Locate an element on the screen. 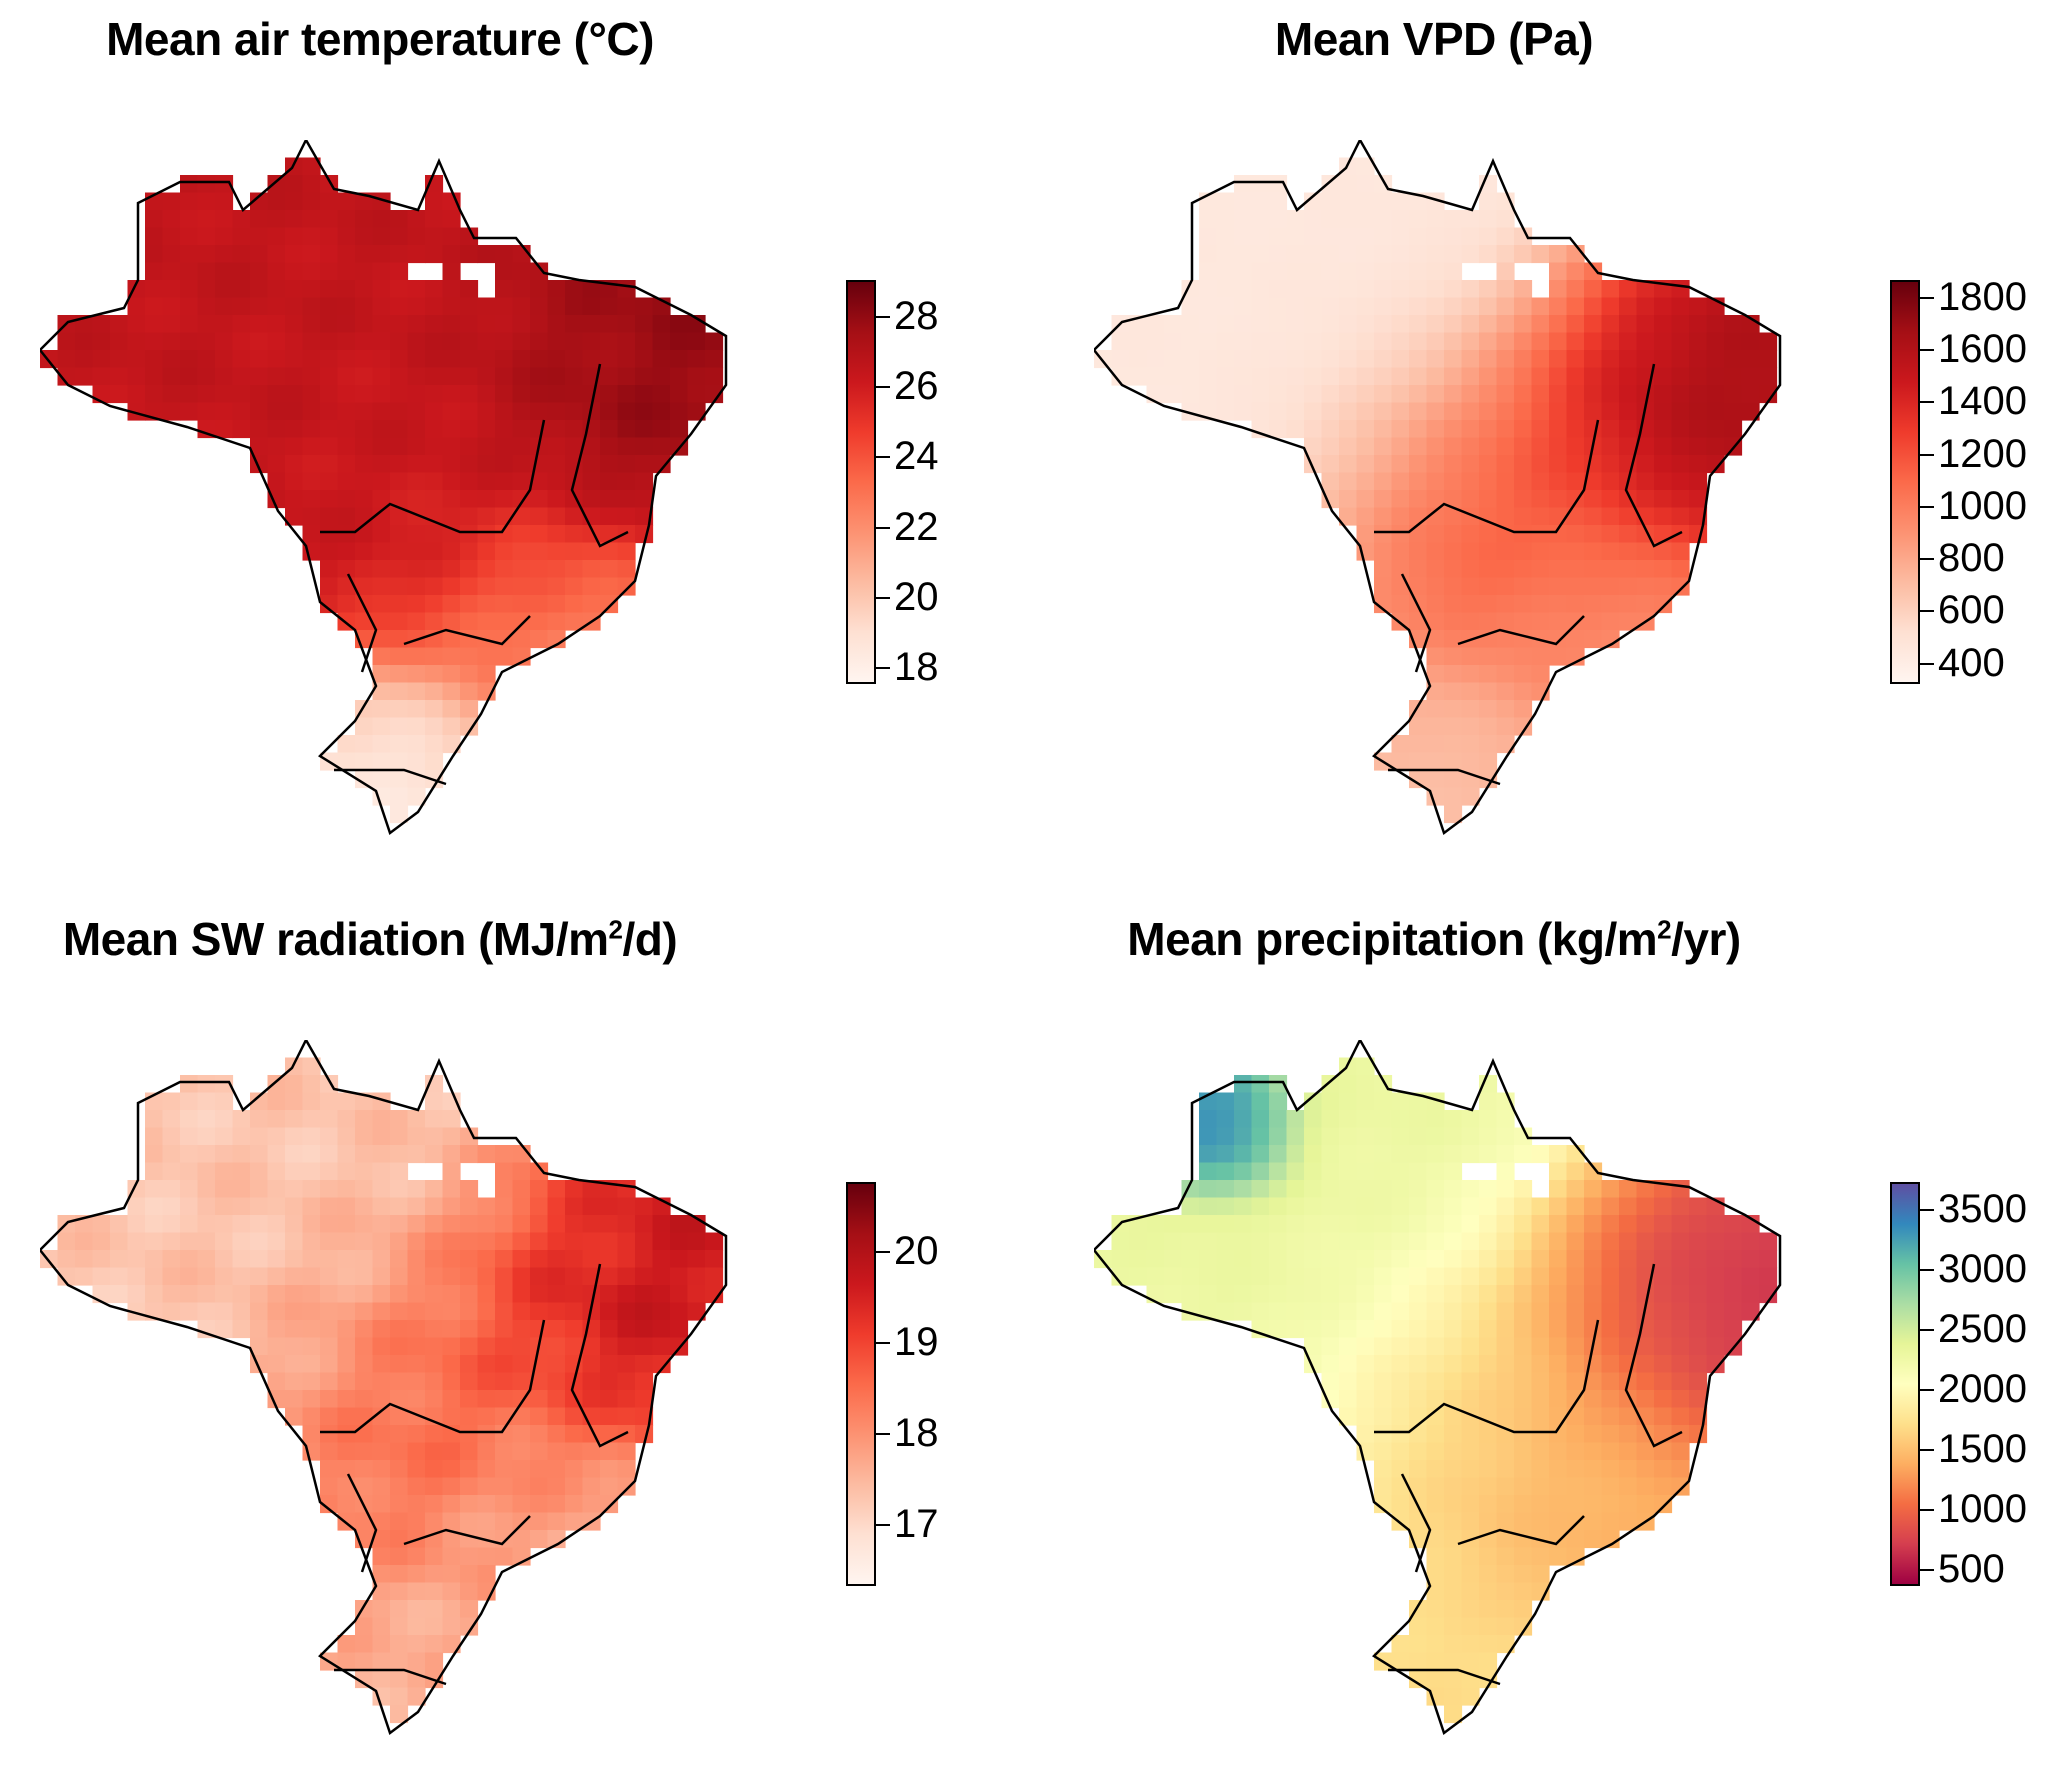 The image size is (2067, 1766). title-superscript: 2 is located at coordinates (615, 929).